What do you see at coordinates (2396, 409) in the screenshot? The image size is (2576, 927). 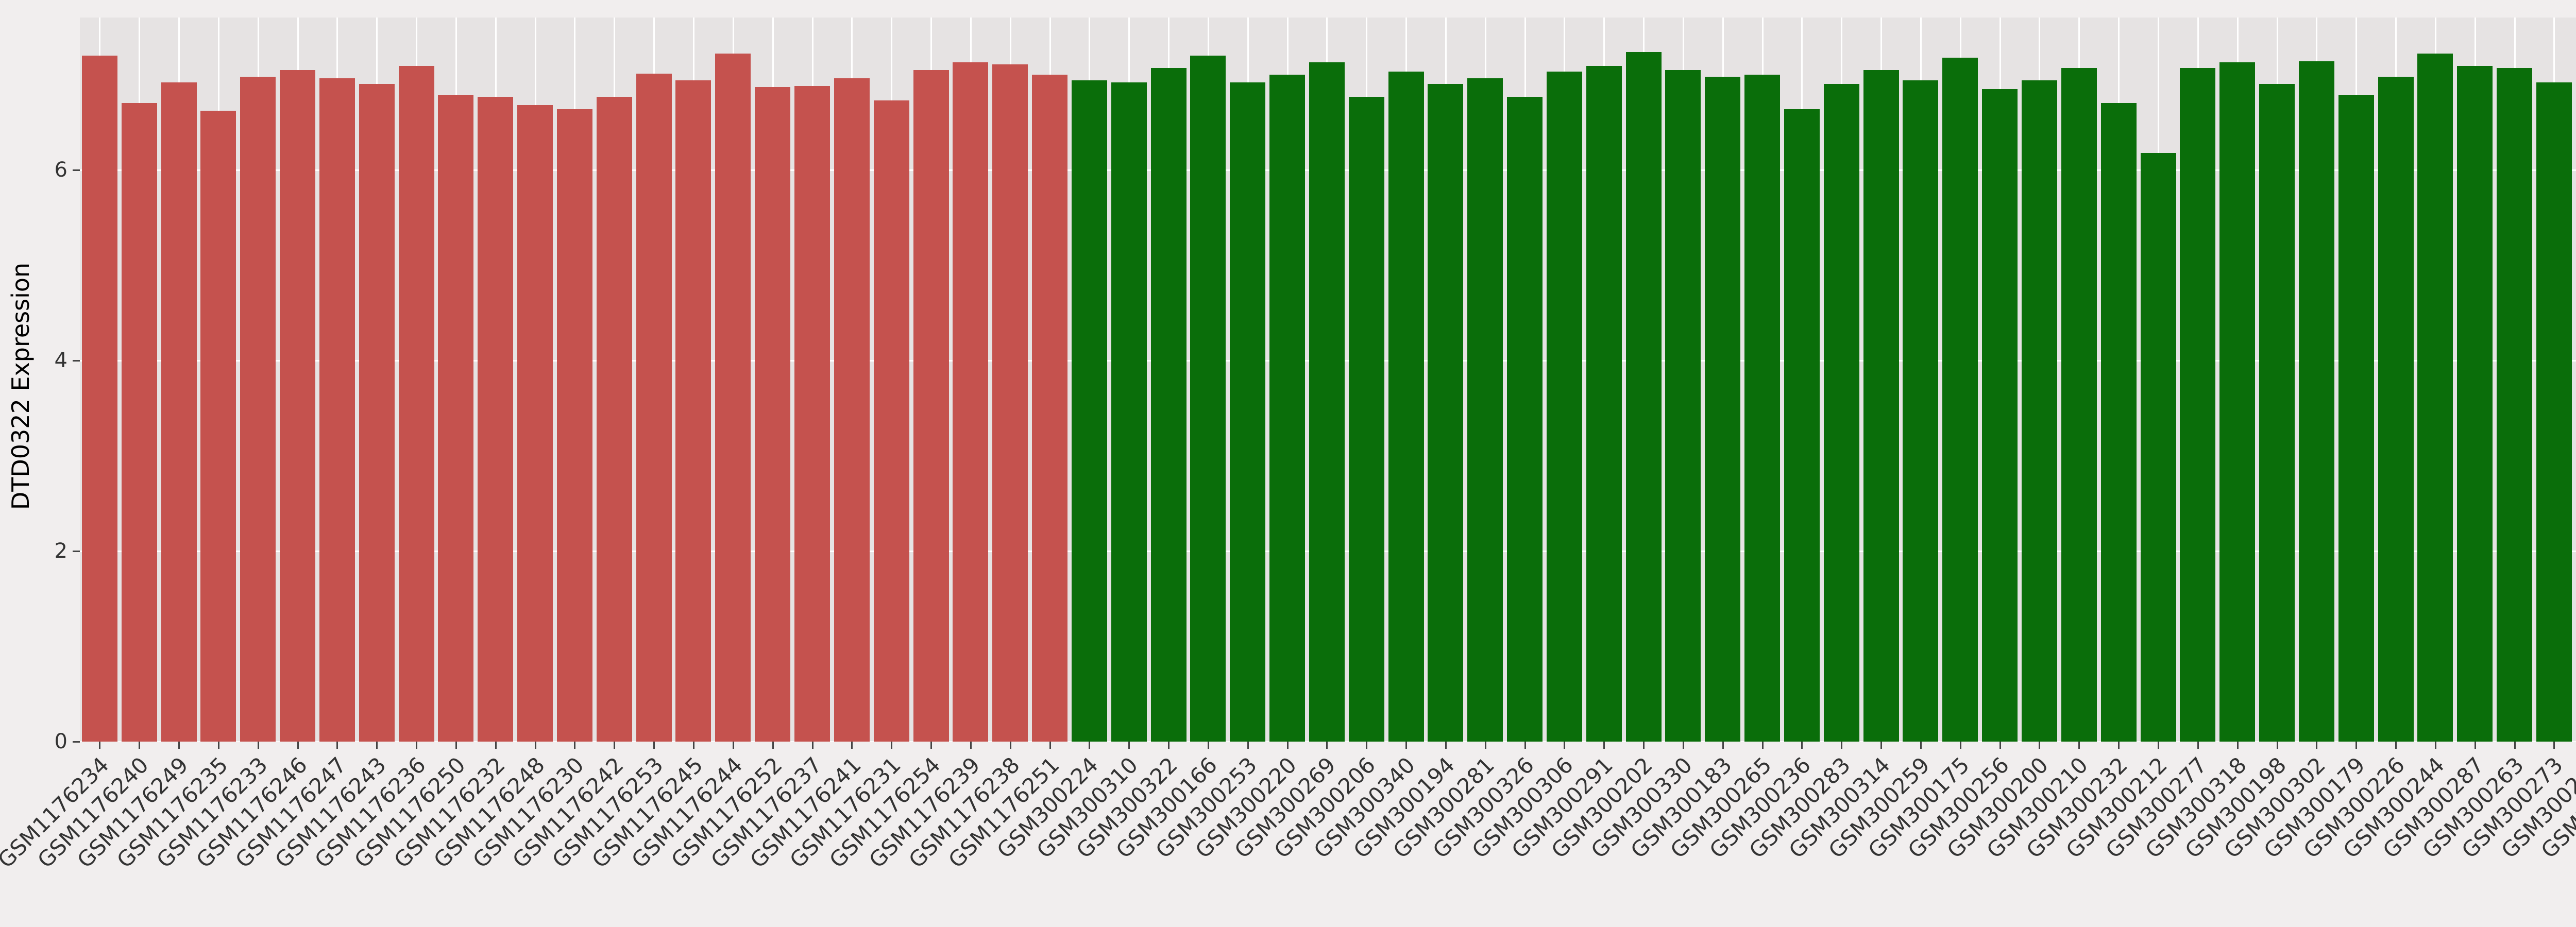 I see `bar-GSM300226` at bounding box center [2396, 409].